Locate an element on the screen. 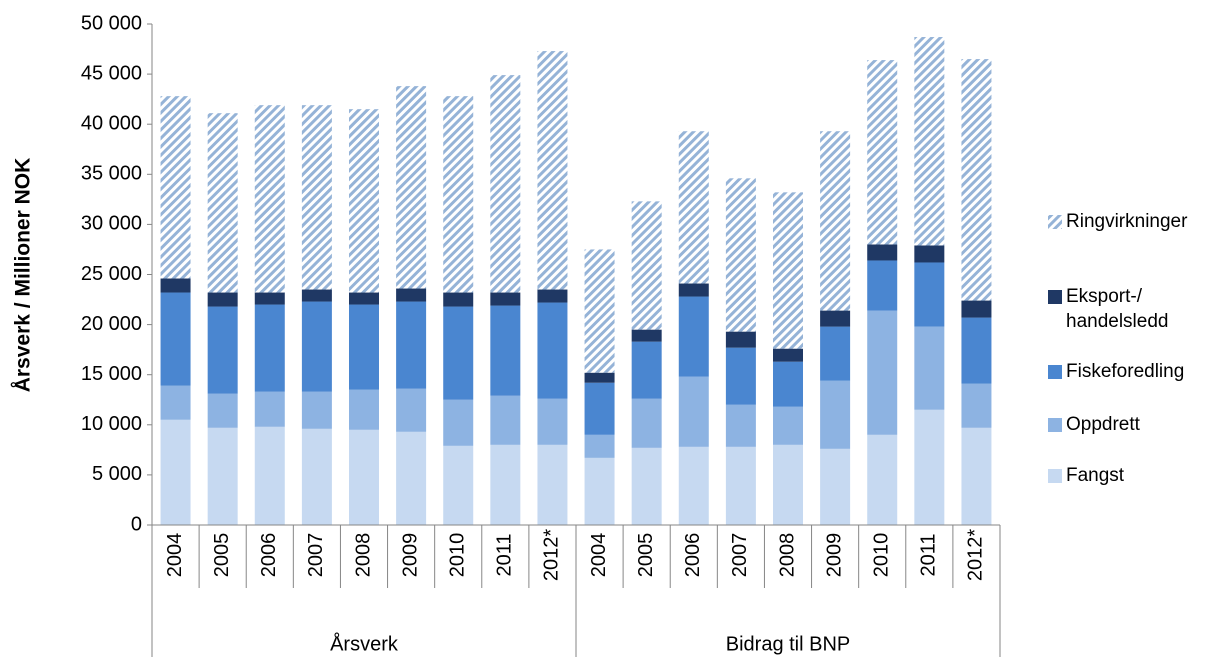  legend-label: Fangst is located at coordinates (1095, 475).